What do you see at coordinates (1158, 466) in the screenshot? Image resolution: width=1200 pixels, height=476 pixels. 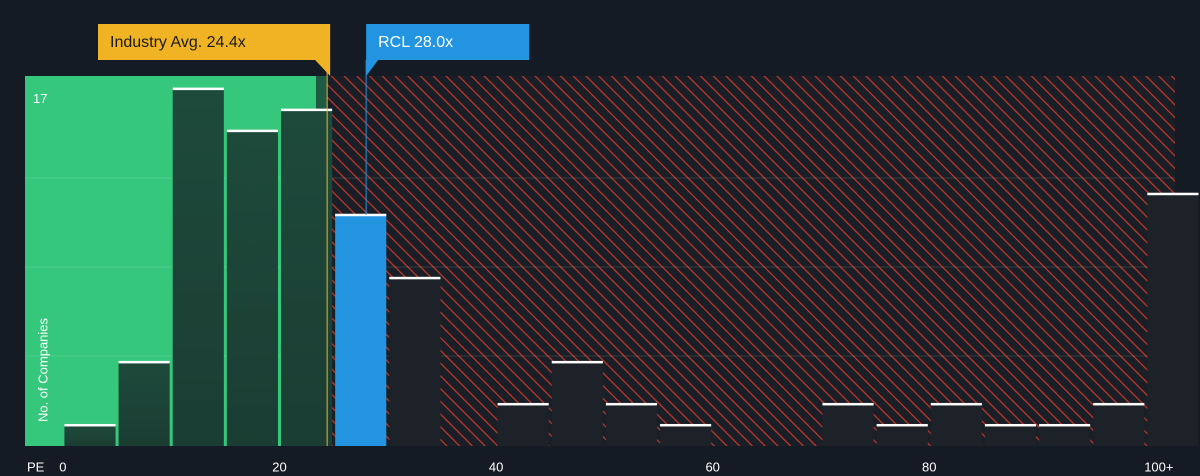 I see `x-tick-label: 100+` at bounding box center [1158, 466].